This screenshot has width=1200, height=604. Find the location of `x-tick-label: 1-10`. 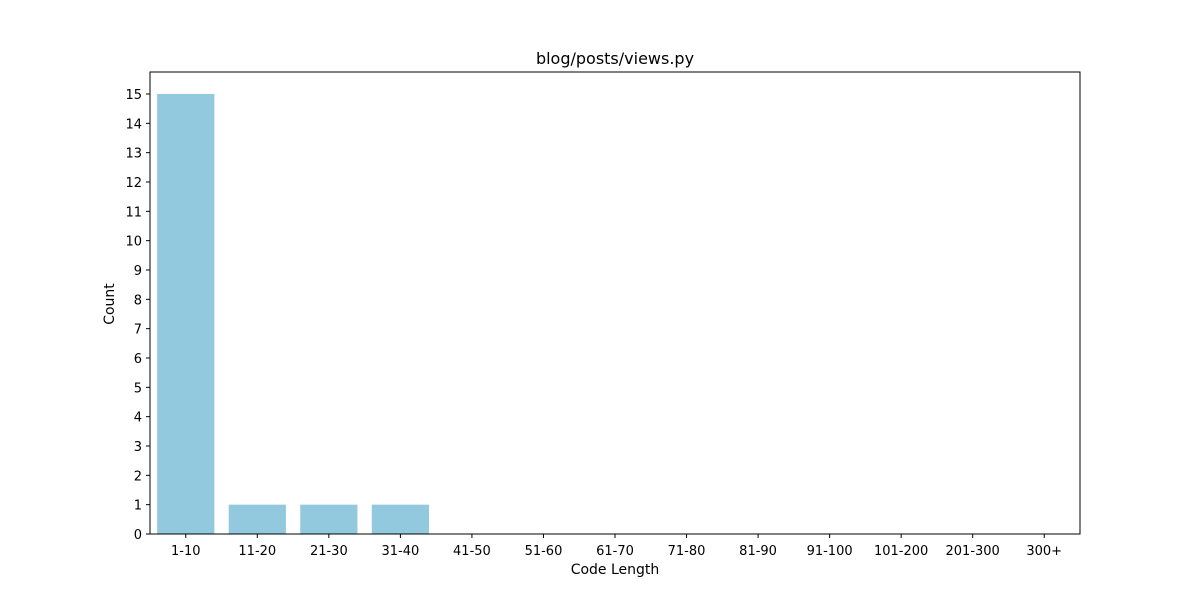

x-tick-label: 1-10 is located at coordinates (186, 551).